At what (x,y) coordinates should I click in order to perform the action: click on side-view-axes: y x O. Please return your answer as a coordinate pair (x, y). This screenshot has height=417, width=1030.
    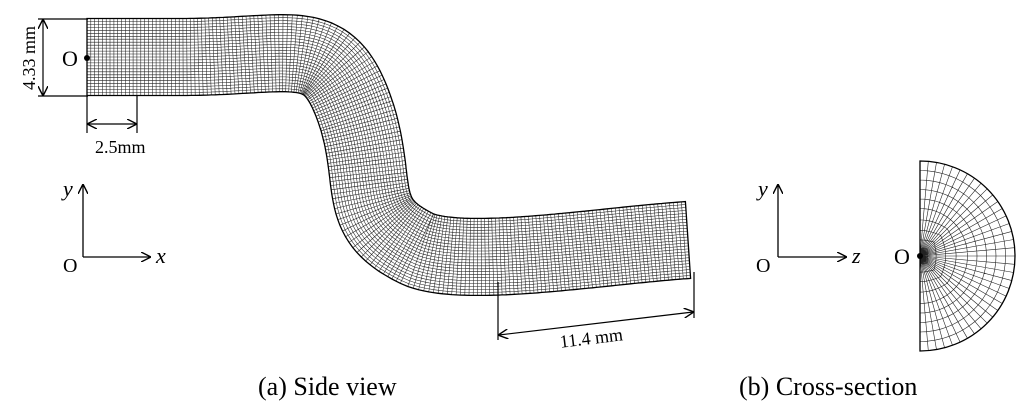
    Looking at the image, I should click on (113, 226).